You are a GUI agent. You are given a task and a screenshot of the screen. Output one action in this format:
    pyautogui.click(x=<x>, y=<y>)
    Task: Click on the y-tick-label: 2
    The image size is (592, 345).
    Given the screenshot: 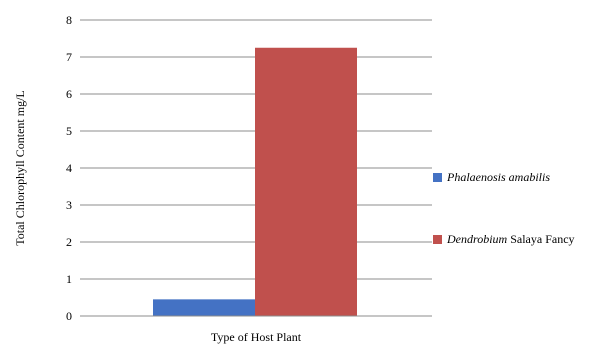 What is the action you would take?
    pyautogui.click(x=69, y=242)
    